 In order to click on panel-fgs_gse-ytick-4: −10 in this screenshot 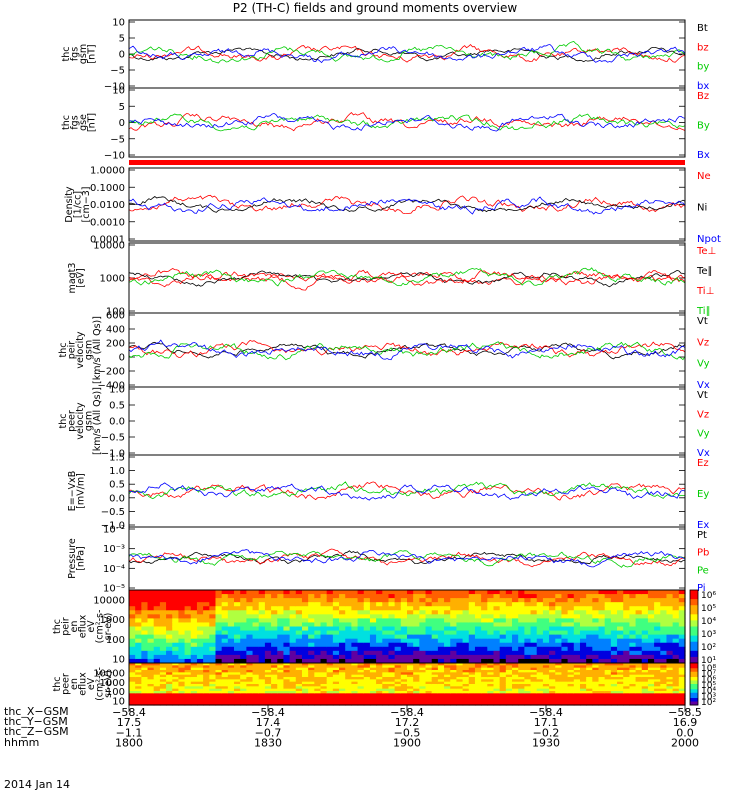, I will do `click(114, 156)`.